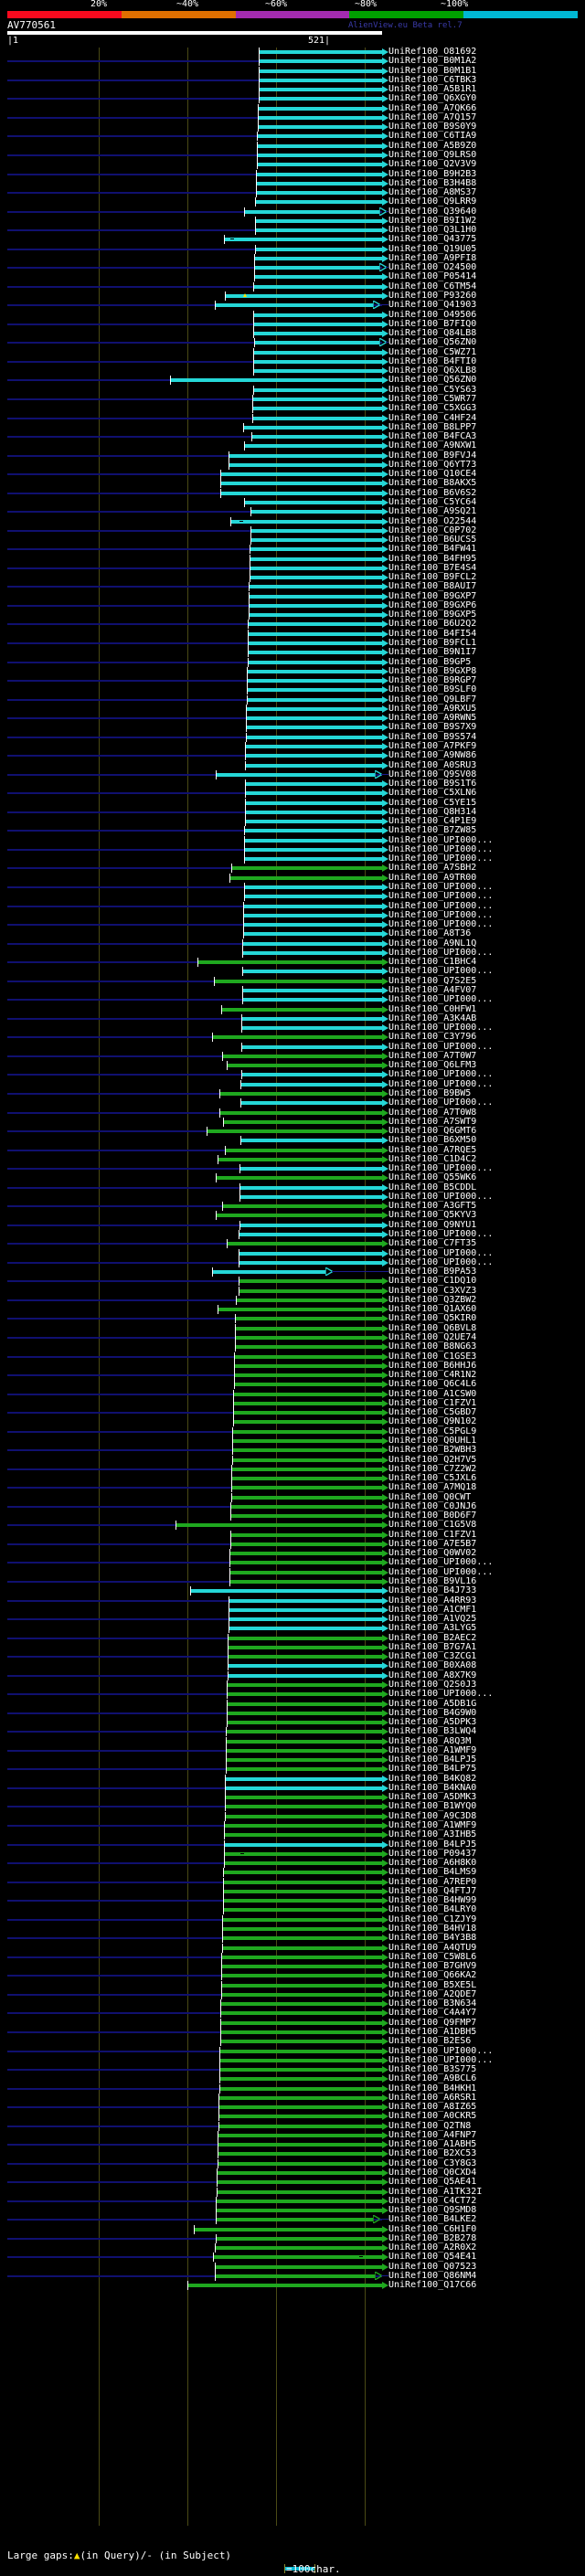 This screenshot has height=2576, width=585. Describe the element at coordinates (293, 1412) in the screenshot. I see `hit-row: UniRef100_C5GBD7` at that location.